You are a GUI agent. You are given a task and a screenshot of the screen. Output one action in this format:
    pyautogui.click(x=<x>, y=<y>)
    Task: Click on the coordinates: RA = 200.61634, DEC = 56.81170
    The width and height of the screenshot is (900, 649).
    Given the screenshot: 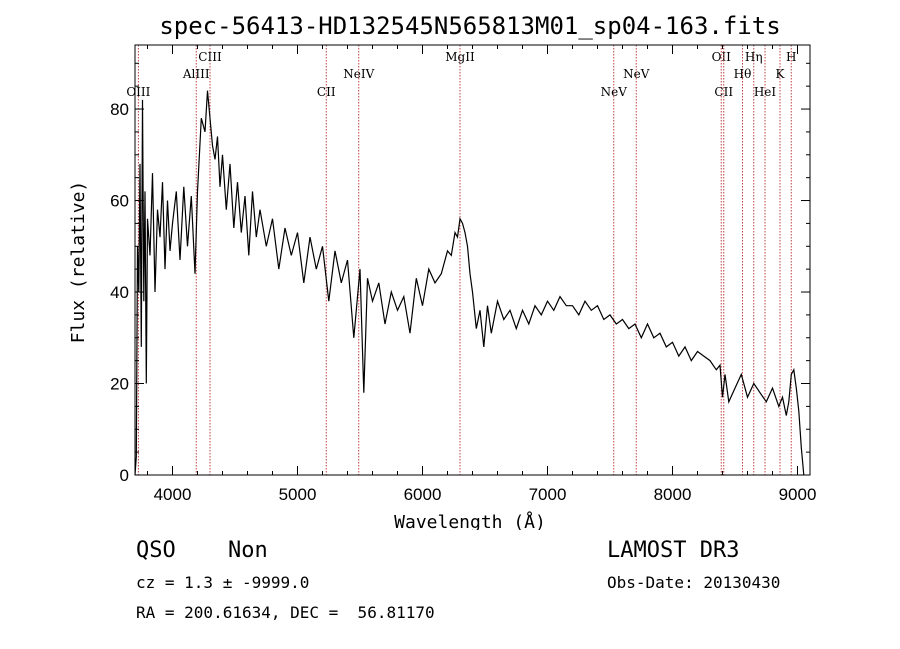 What is the action you would take?
    pyautogui.click(x=285, y=612)
    